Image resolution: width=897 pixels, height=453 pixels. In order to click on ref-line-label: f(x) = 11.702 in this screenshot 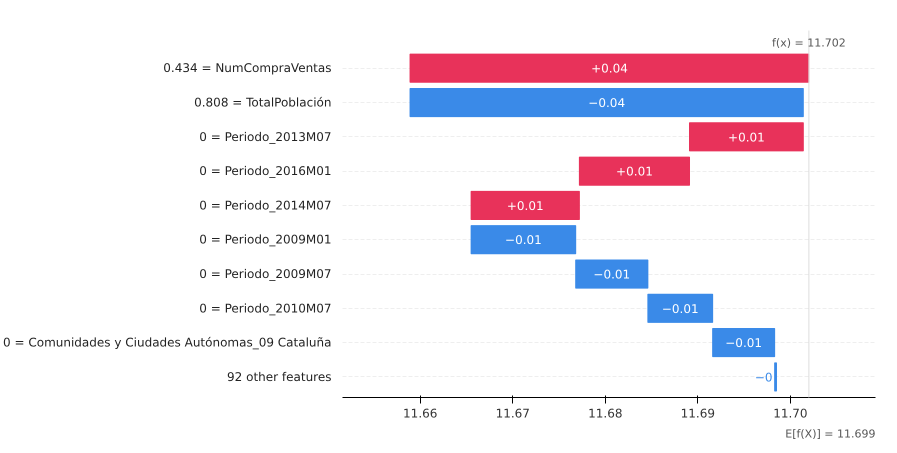, I will do `click(809, 43)`.